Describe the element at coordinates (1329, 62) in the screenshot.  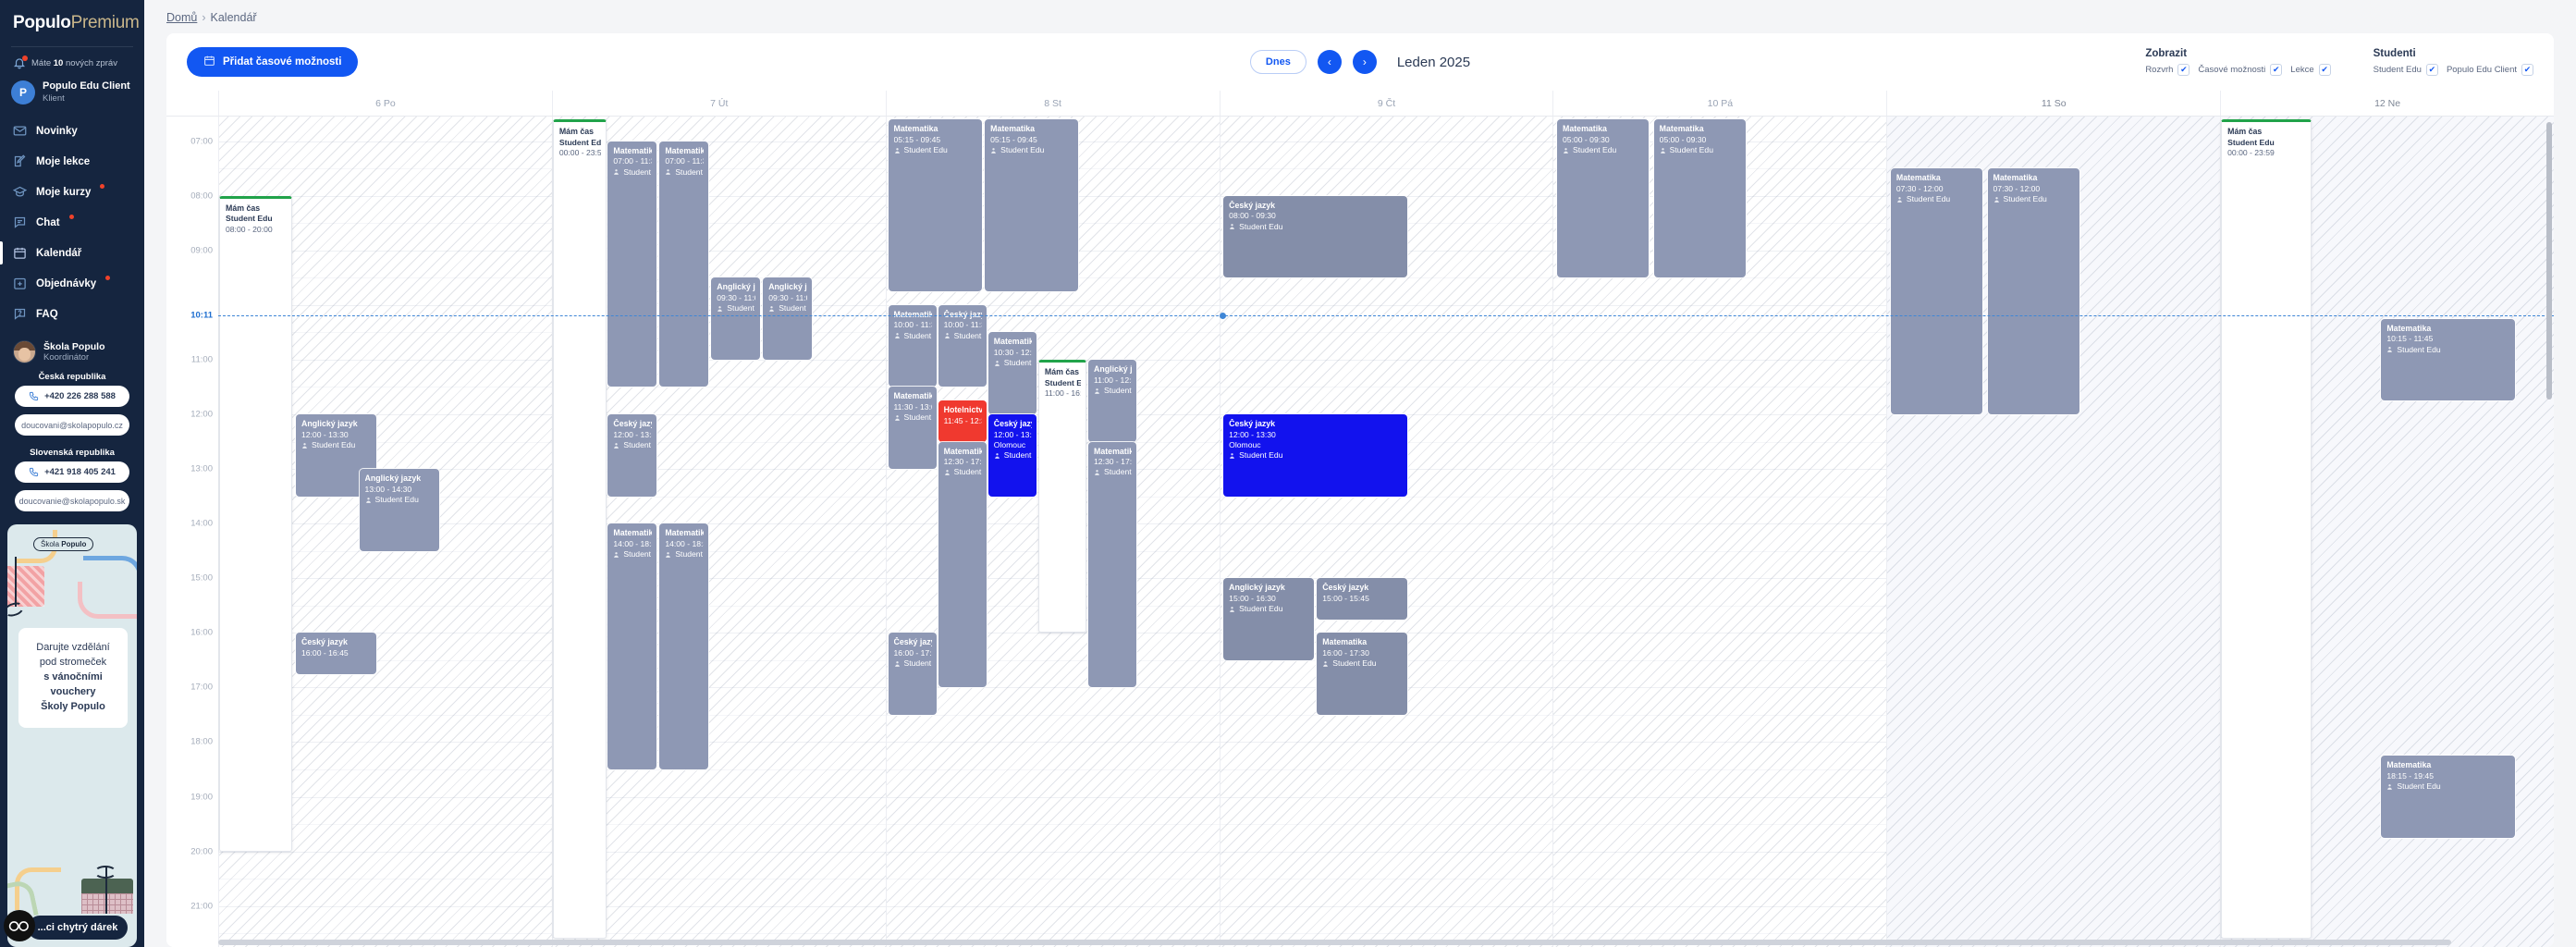
I see `prev-week-button: ‹` at that location.